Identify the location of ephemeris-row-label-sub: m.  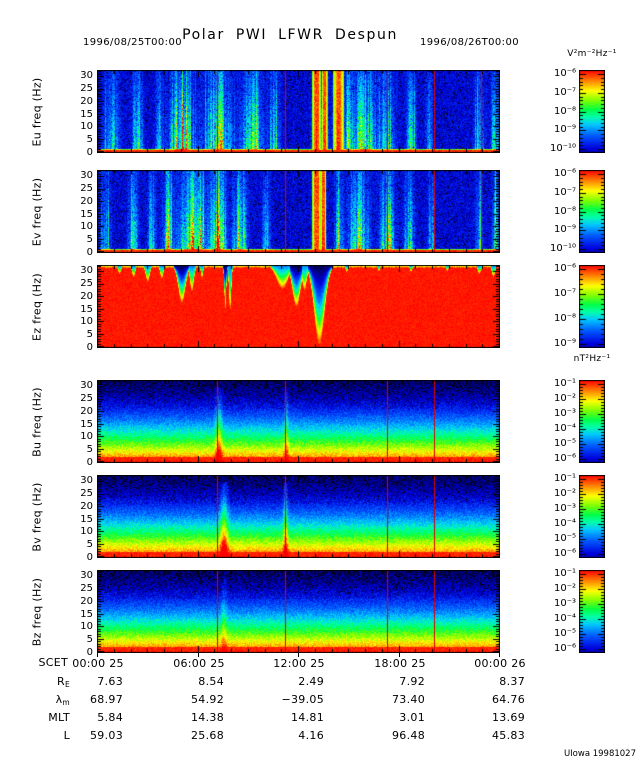
(66, 702).